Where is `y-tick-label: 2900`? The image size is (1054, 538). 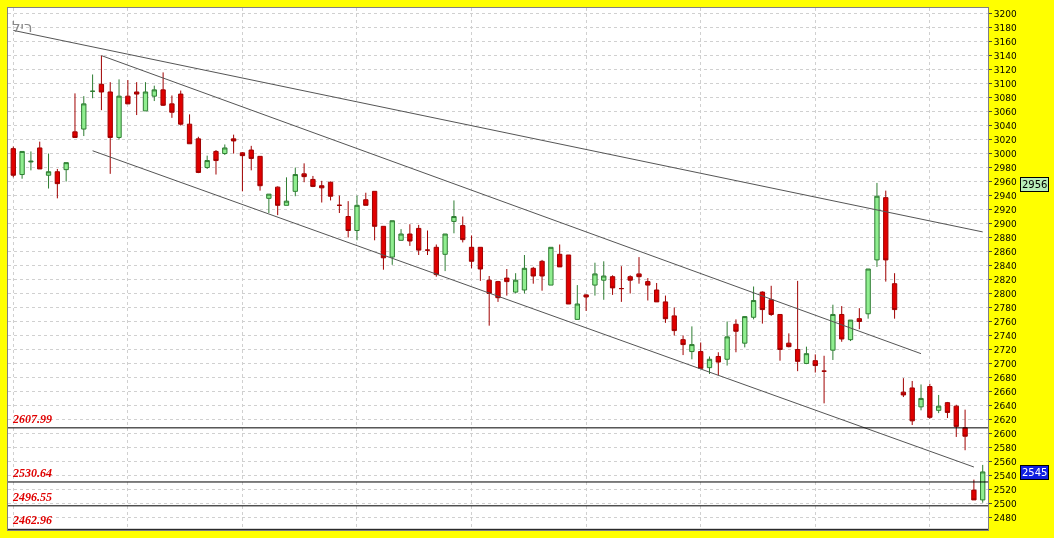
y-tick-label: 2900 is located at coordinates (1005, 223).